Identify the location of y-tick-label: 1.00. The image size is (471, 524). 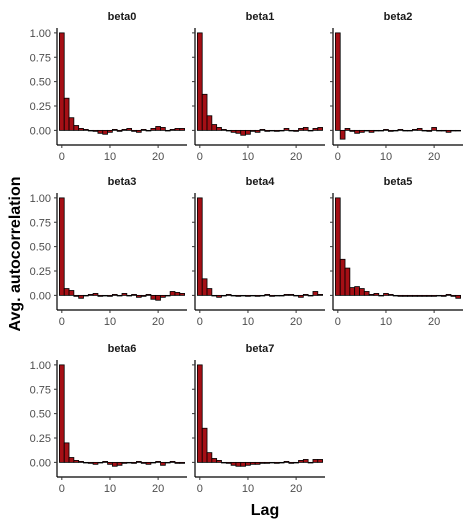
(40, 34).